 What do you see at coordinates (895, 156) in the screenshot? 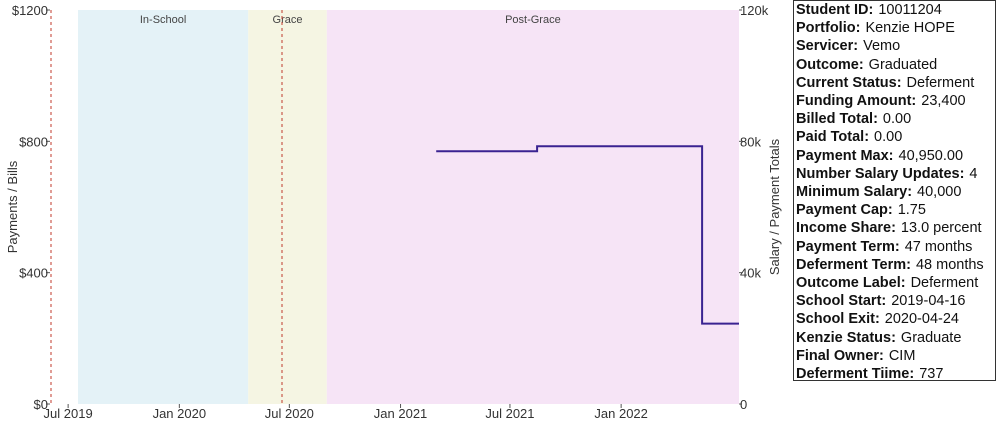
I see `info-row: Payment Max: 40,950.00` at bounding box center [895, 156].